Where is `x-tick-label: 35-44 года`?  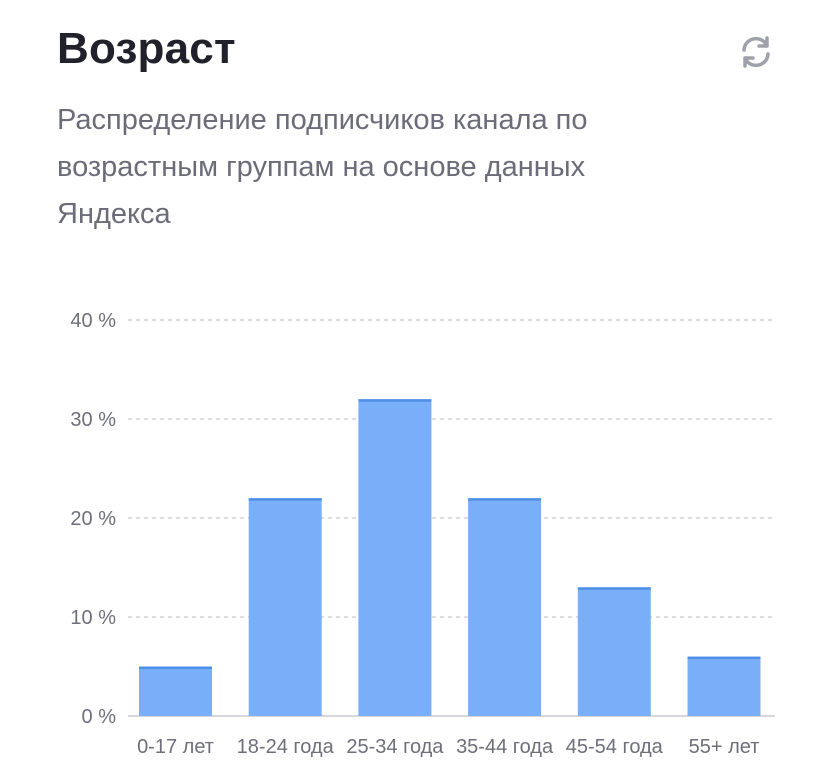
x-tick-label: 35-44 года is located at coordinates (505, 747).